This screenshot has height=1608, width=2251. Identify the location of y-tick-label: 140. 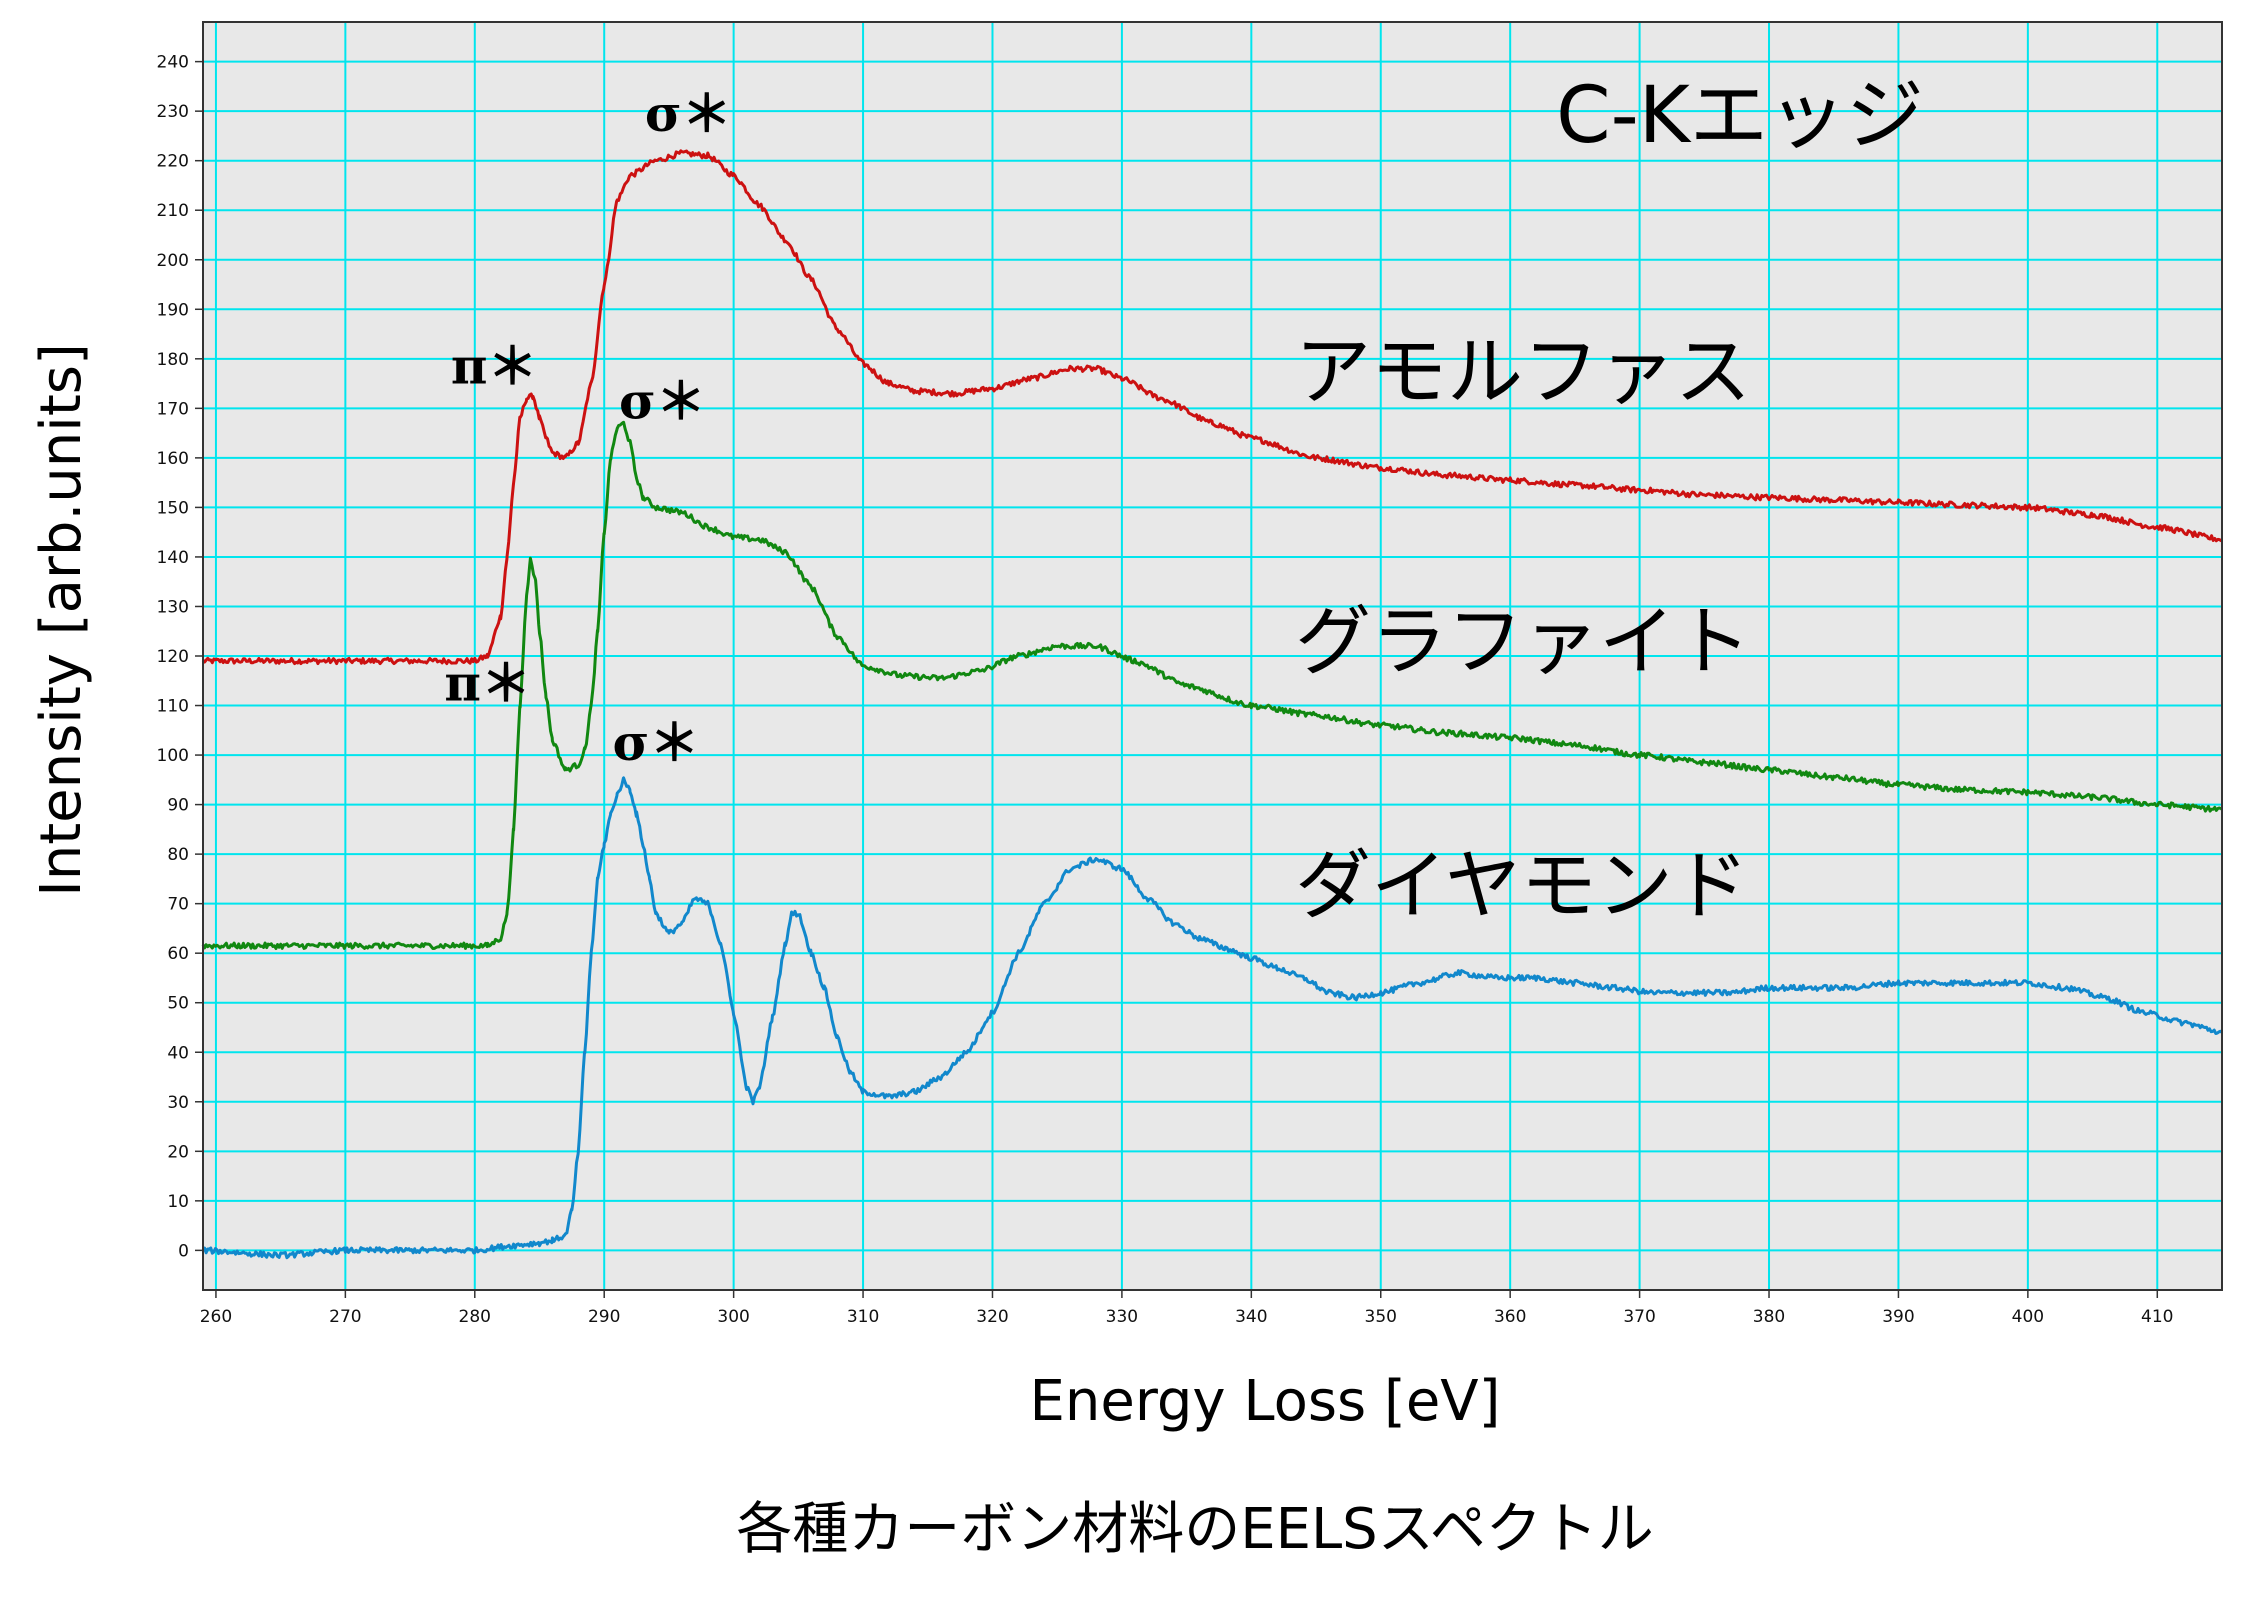
(173, 558).